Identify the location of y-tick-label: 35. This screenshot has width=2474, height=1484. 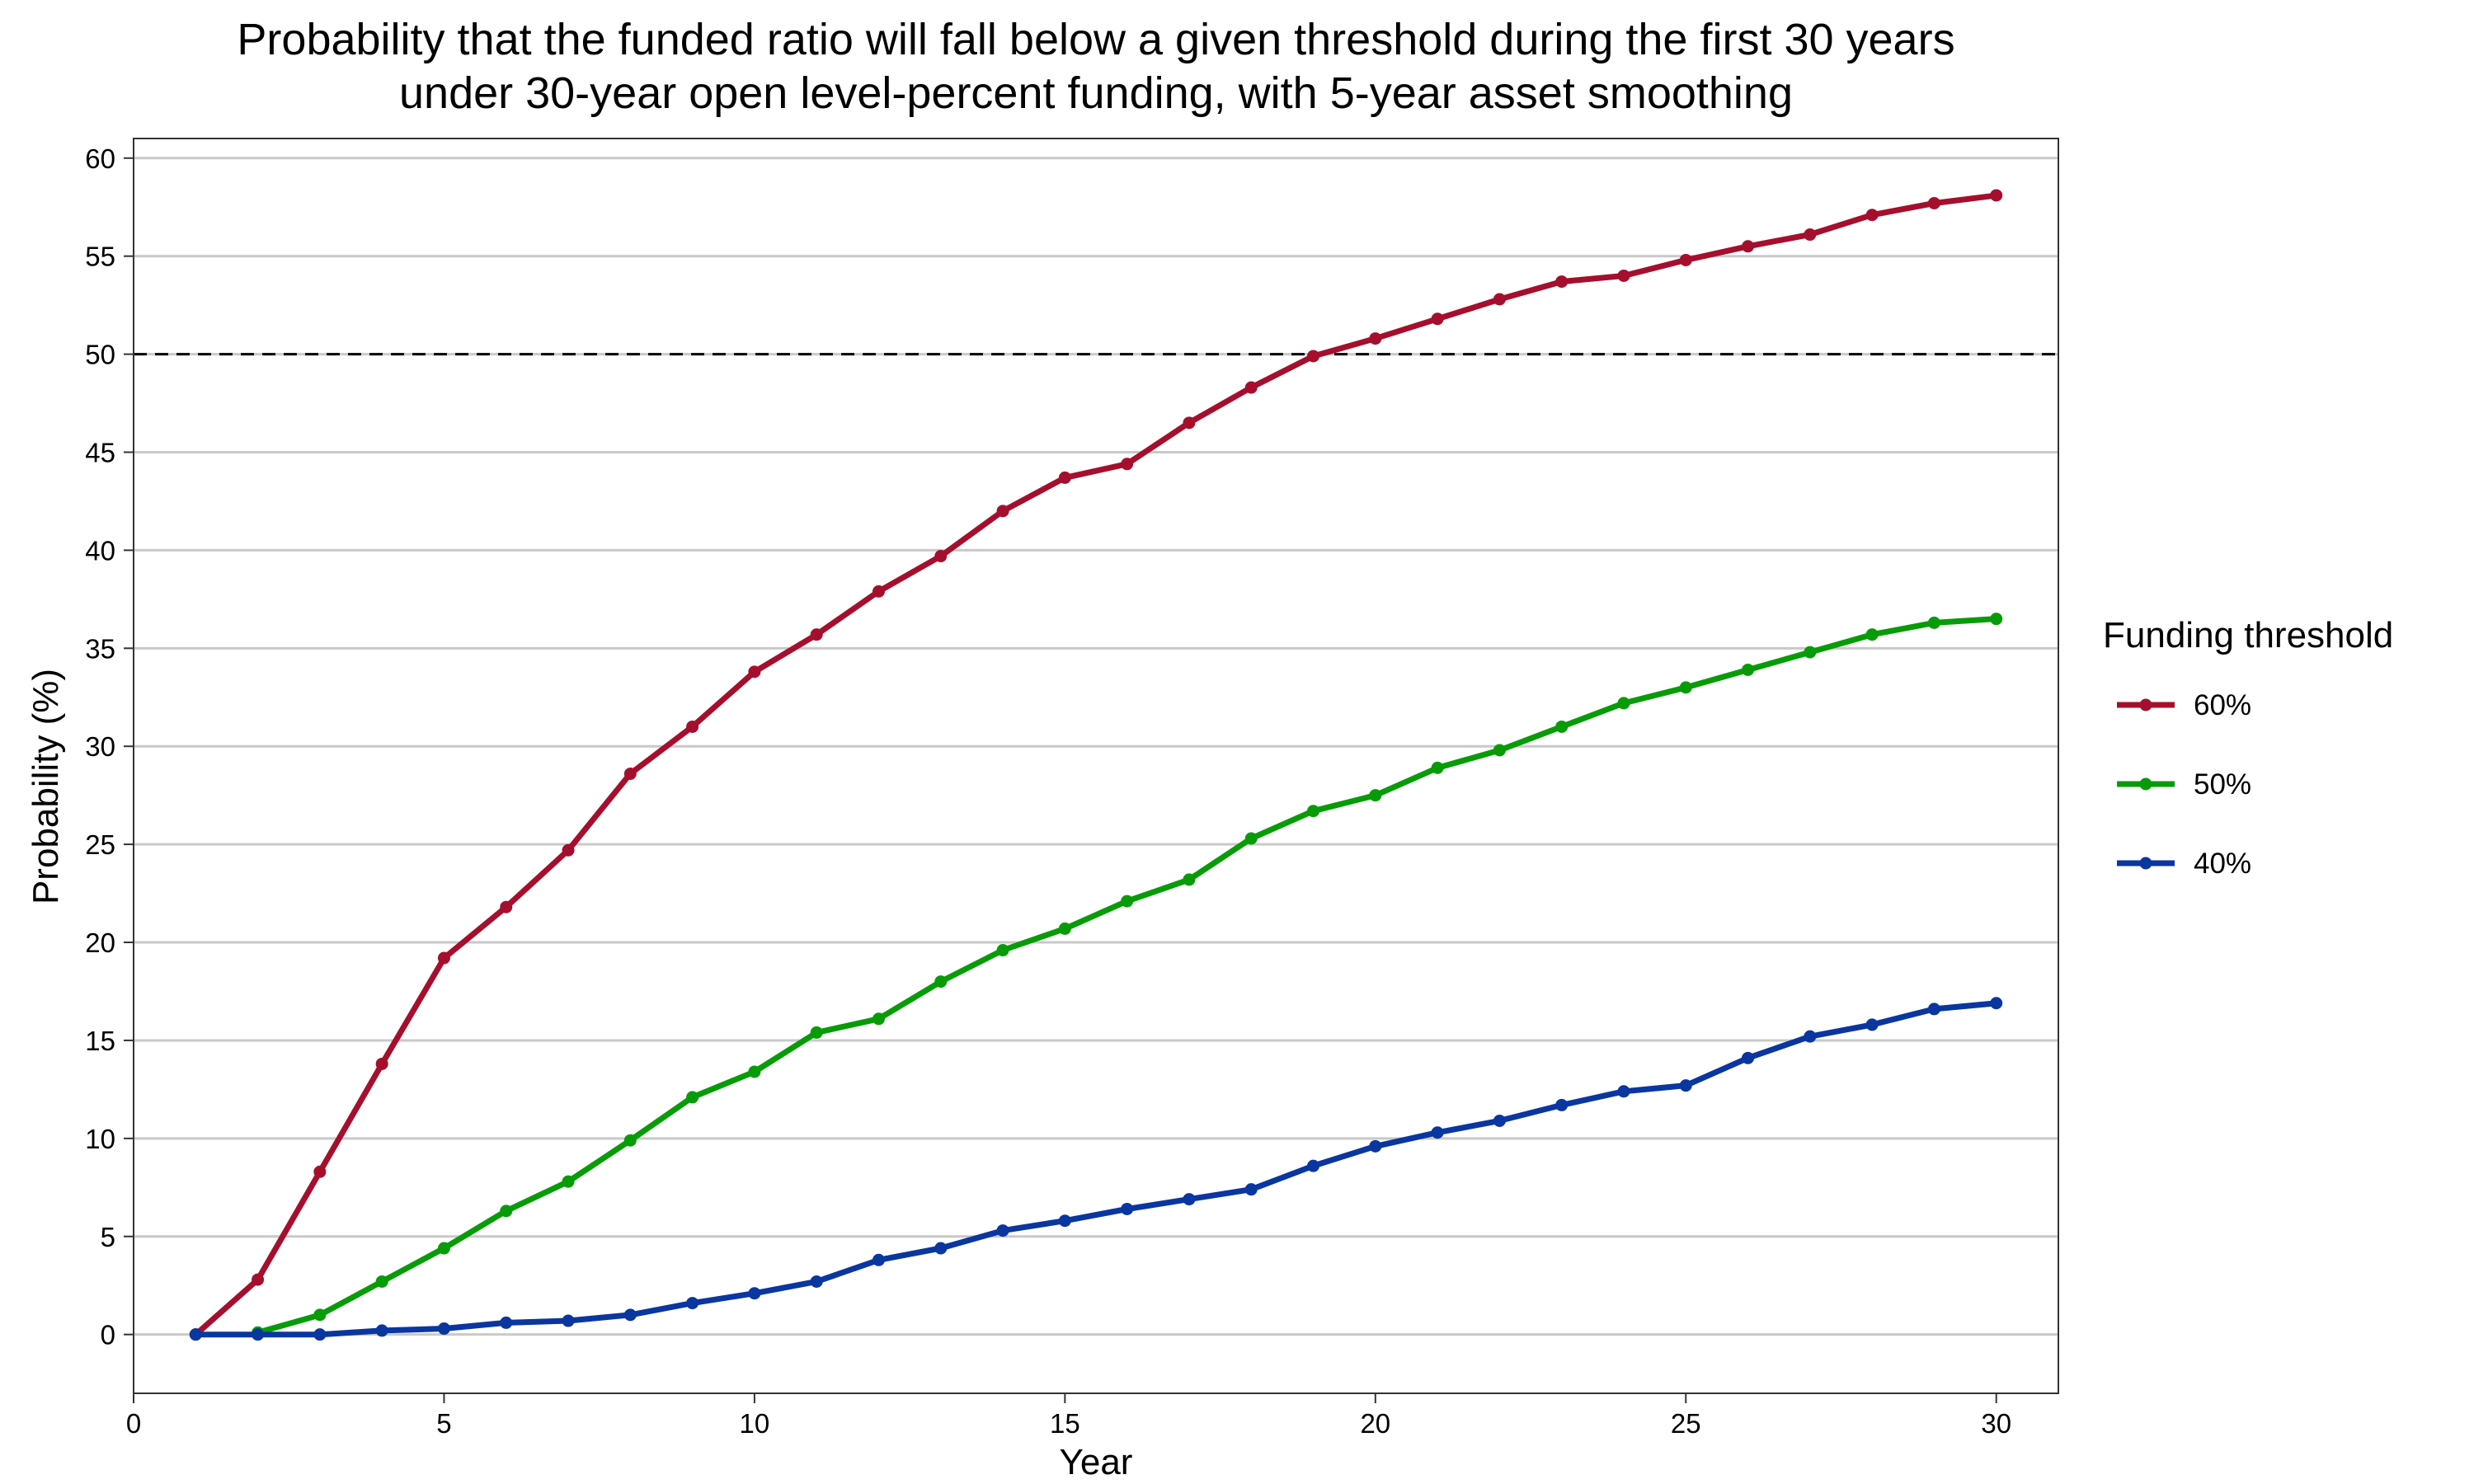
(100, 648).